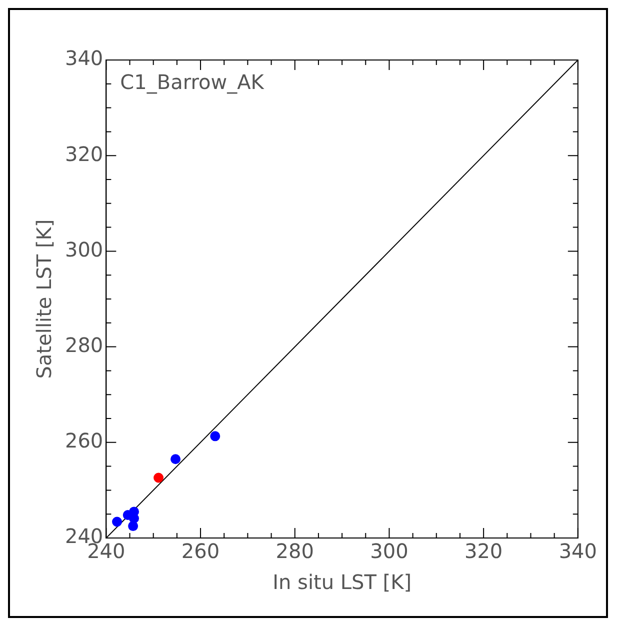 The image size is (622, 630). What do you see at coordinates (295, 551) in the screenshot?
I see `x-tick-label: 280` at bounding box center [295, 551].